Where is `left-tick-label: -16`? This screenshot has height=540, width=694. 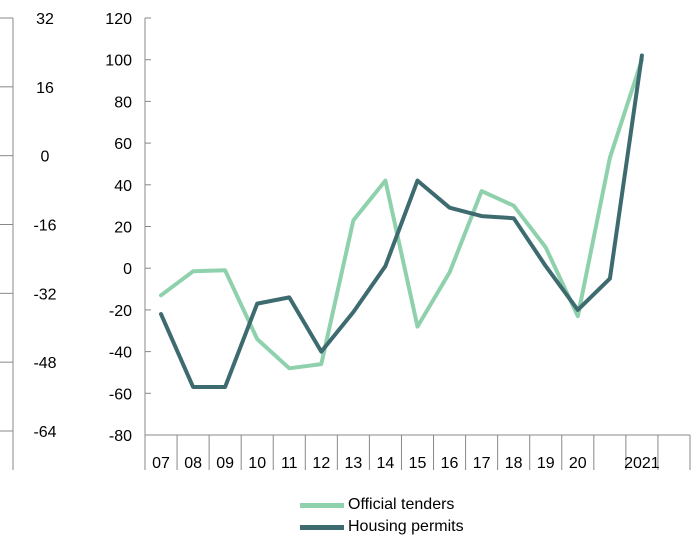 left-tick-label: -16 is located at coordinates (44, 226).